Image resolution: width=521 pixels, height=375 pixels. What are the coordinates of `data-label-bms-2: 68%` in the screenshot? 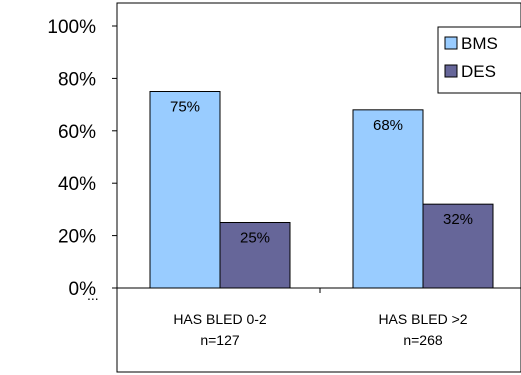 It's located at (388, 125).